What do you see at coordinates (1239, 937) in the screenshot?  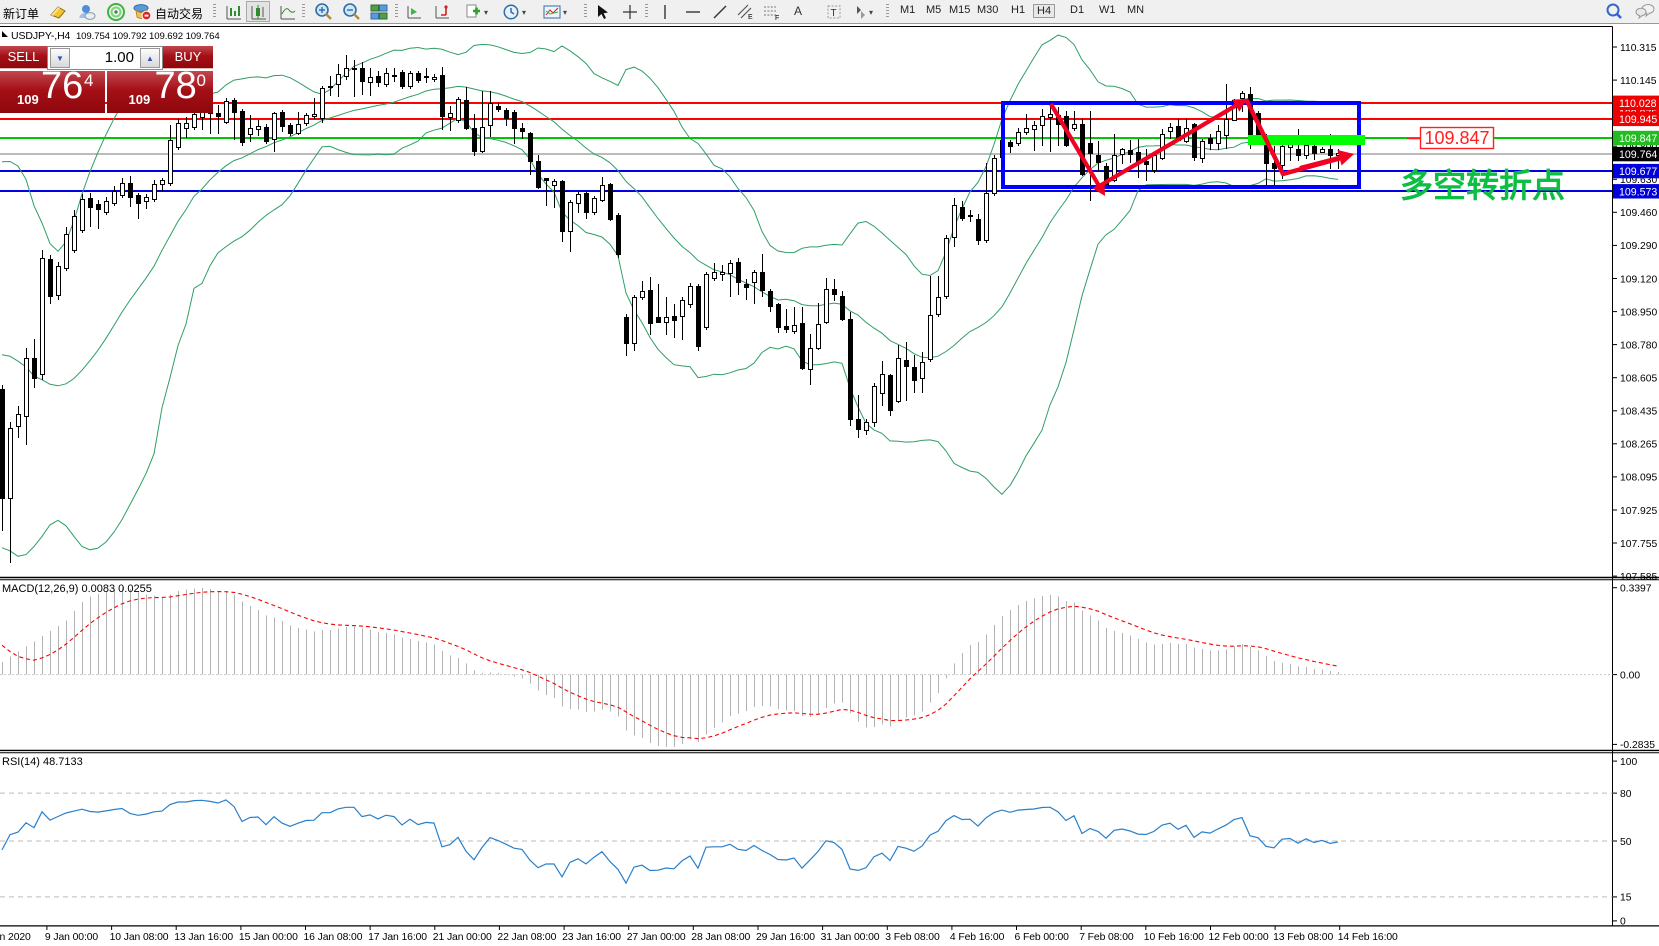 I see `svg-text: 12 Feb 00:00` at bounding box center [1239, 937].